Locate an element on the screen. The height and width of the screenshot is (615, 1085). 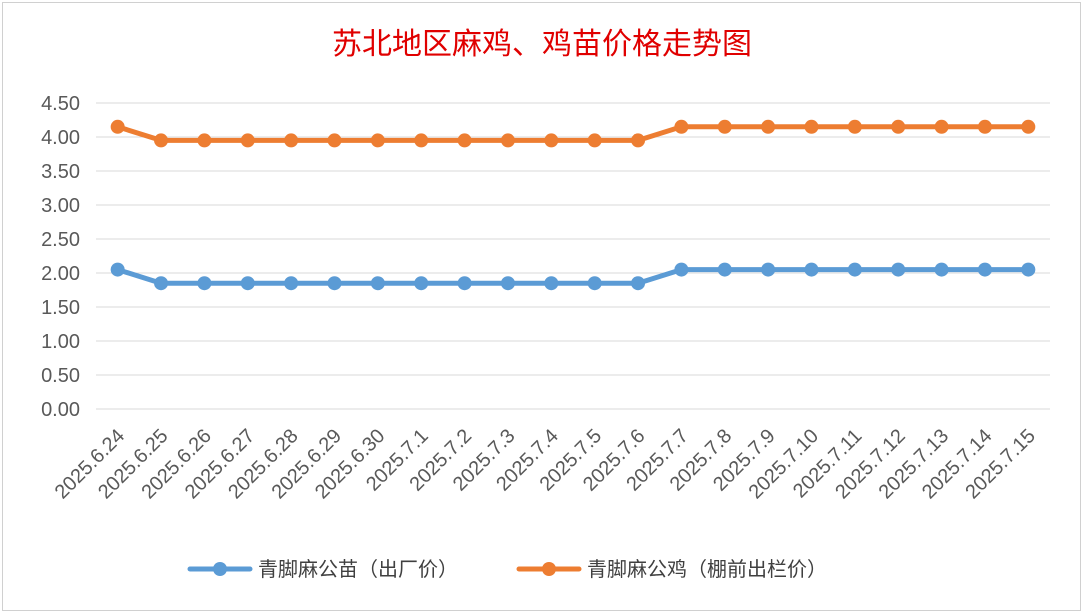
y-tick-label: 1.00 is located at coordinates (60, 342).